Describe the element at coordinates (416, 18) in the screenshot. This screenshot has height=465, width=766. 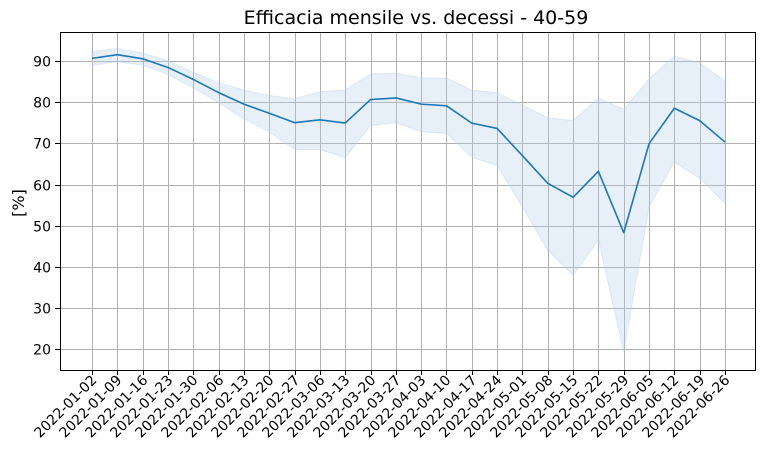
I see `chart-title: Efficacia mensile vs. decessi - 40-59` at that location.